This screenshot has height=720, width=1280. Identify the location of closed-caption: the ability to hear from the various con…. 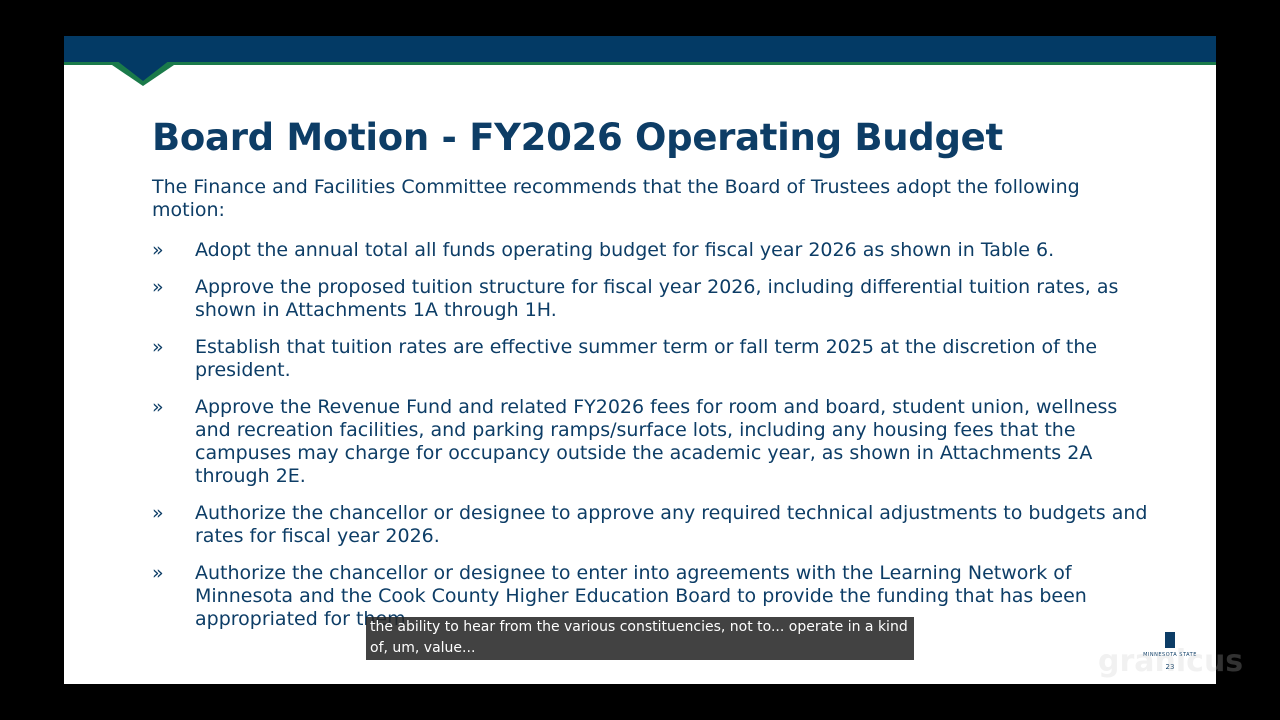
(640, 638).